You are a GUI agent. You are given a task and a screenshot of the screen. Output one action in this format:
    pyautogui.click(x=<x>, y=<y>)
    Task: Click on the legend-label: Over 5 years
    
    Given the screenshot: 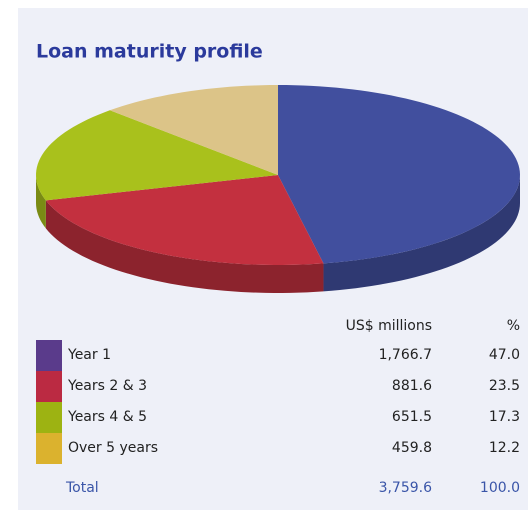 What is the action you would take?
    pyautogui.click(x=113, y=448)
    